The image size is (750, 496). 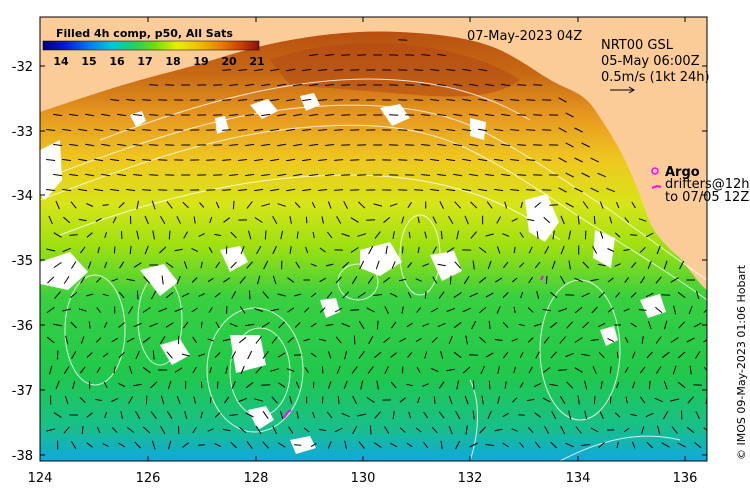 I want to click on colorbar-title: Filled 4h comp, p50, All Sats, so click(x=144, y=33).